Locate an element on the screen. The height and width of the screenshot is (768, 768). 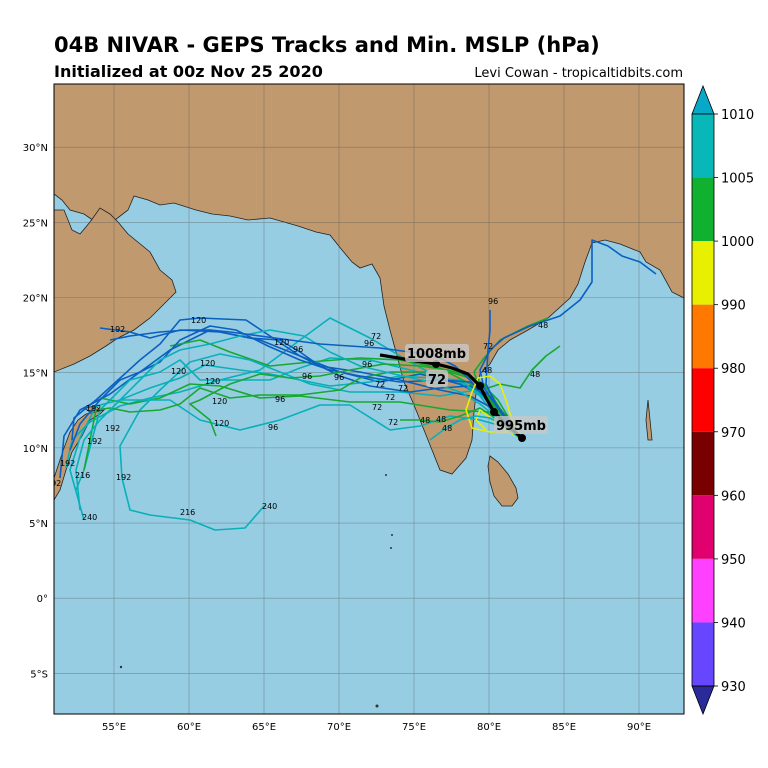
lon-tick-label: 85°E is located at coordinates (564, 727).